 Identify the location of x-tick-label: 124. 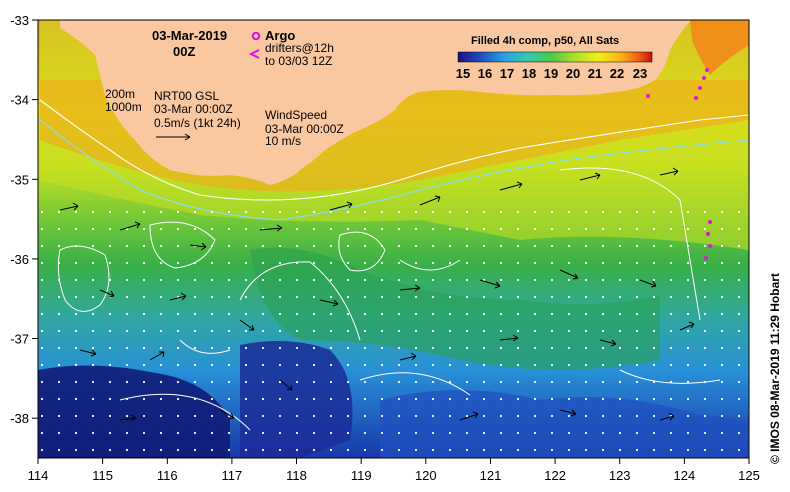
(685, 475).